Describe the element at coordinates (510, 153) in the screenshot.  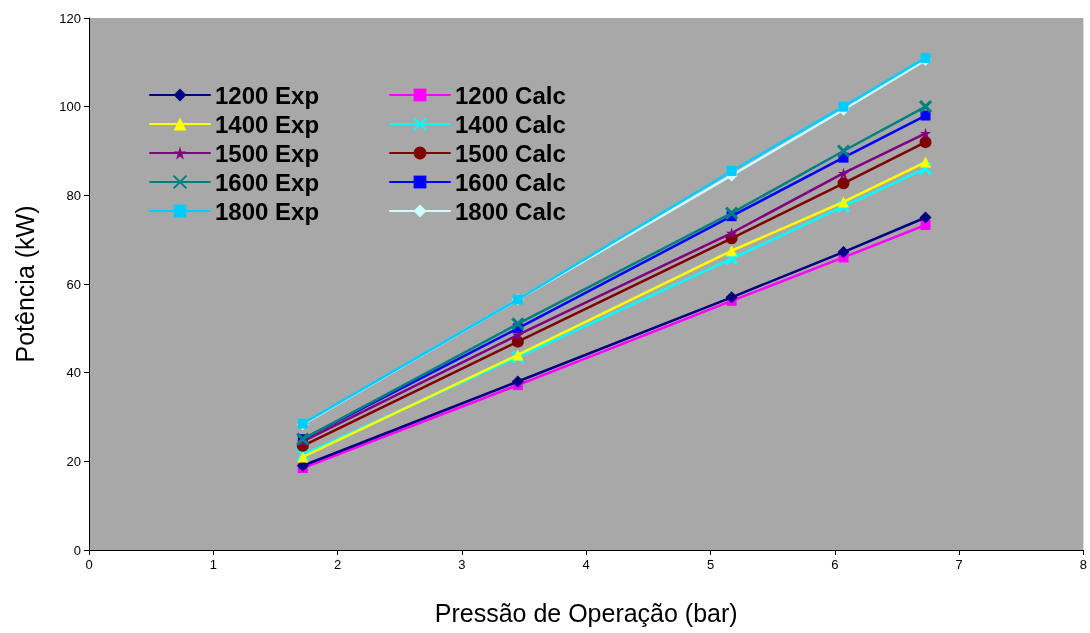
I see `legend-label: 1500 Calc` at that location.